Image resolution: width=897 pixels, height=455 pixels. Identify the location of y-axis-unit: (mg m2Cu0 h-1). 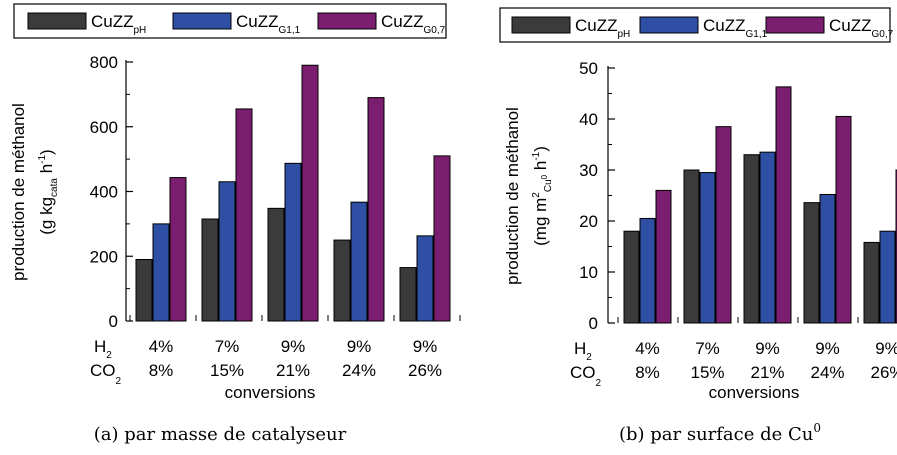
(542, 196).